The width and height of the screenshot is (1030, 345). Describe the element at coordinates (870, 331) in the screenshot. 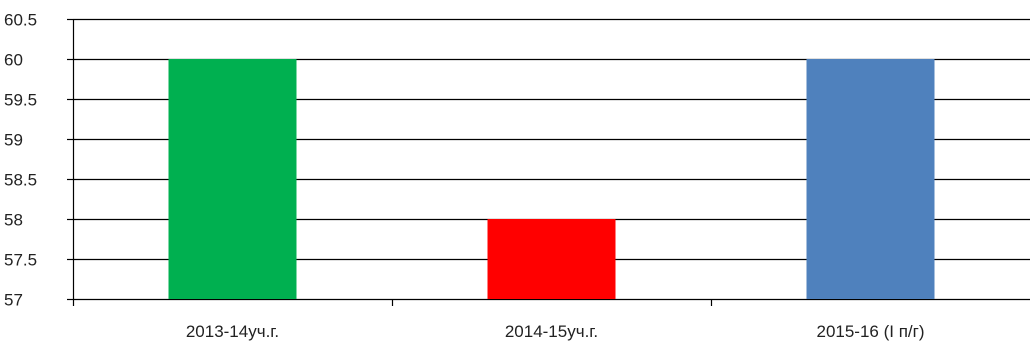

I see `x-tick-label: 2015-16 (I п/г)` at that location.